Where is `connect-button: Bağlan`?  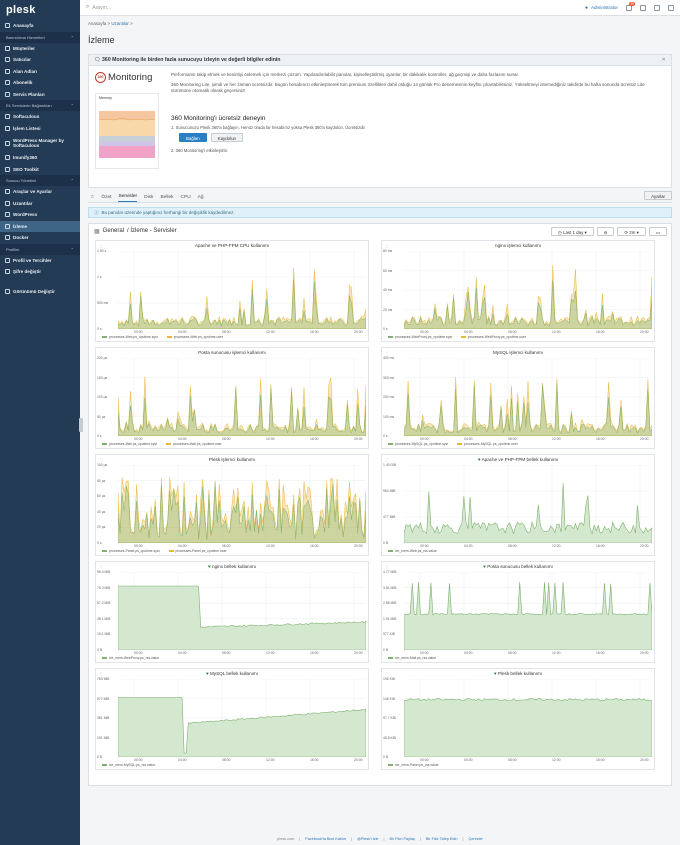 connect-button: Bağlan is located at coordinates (193, 137).